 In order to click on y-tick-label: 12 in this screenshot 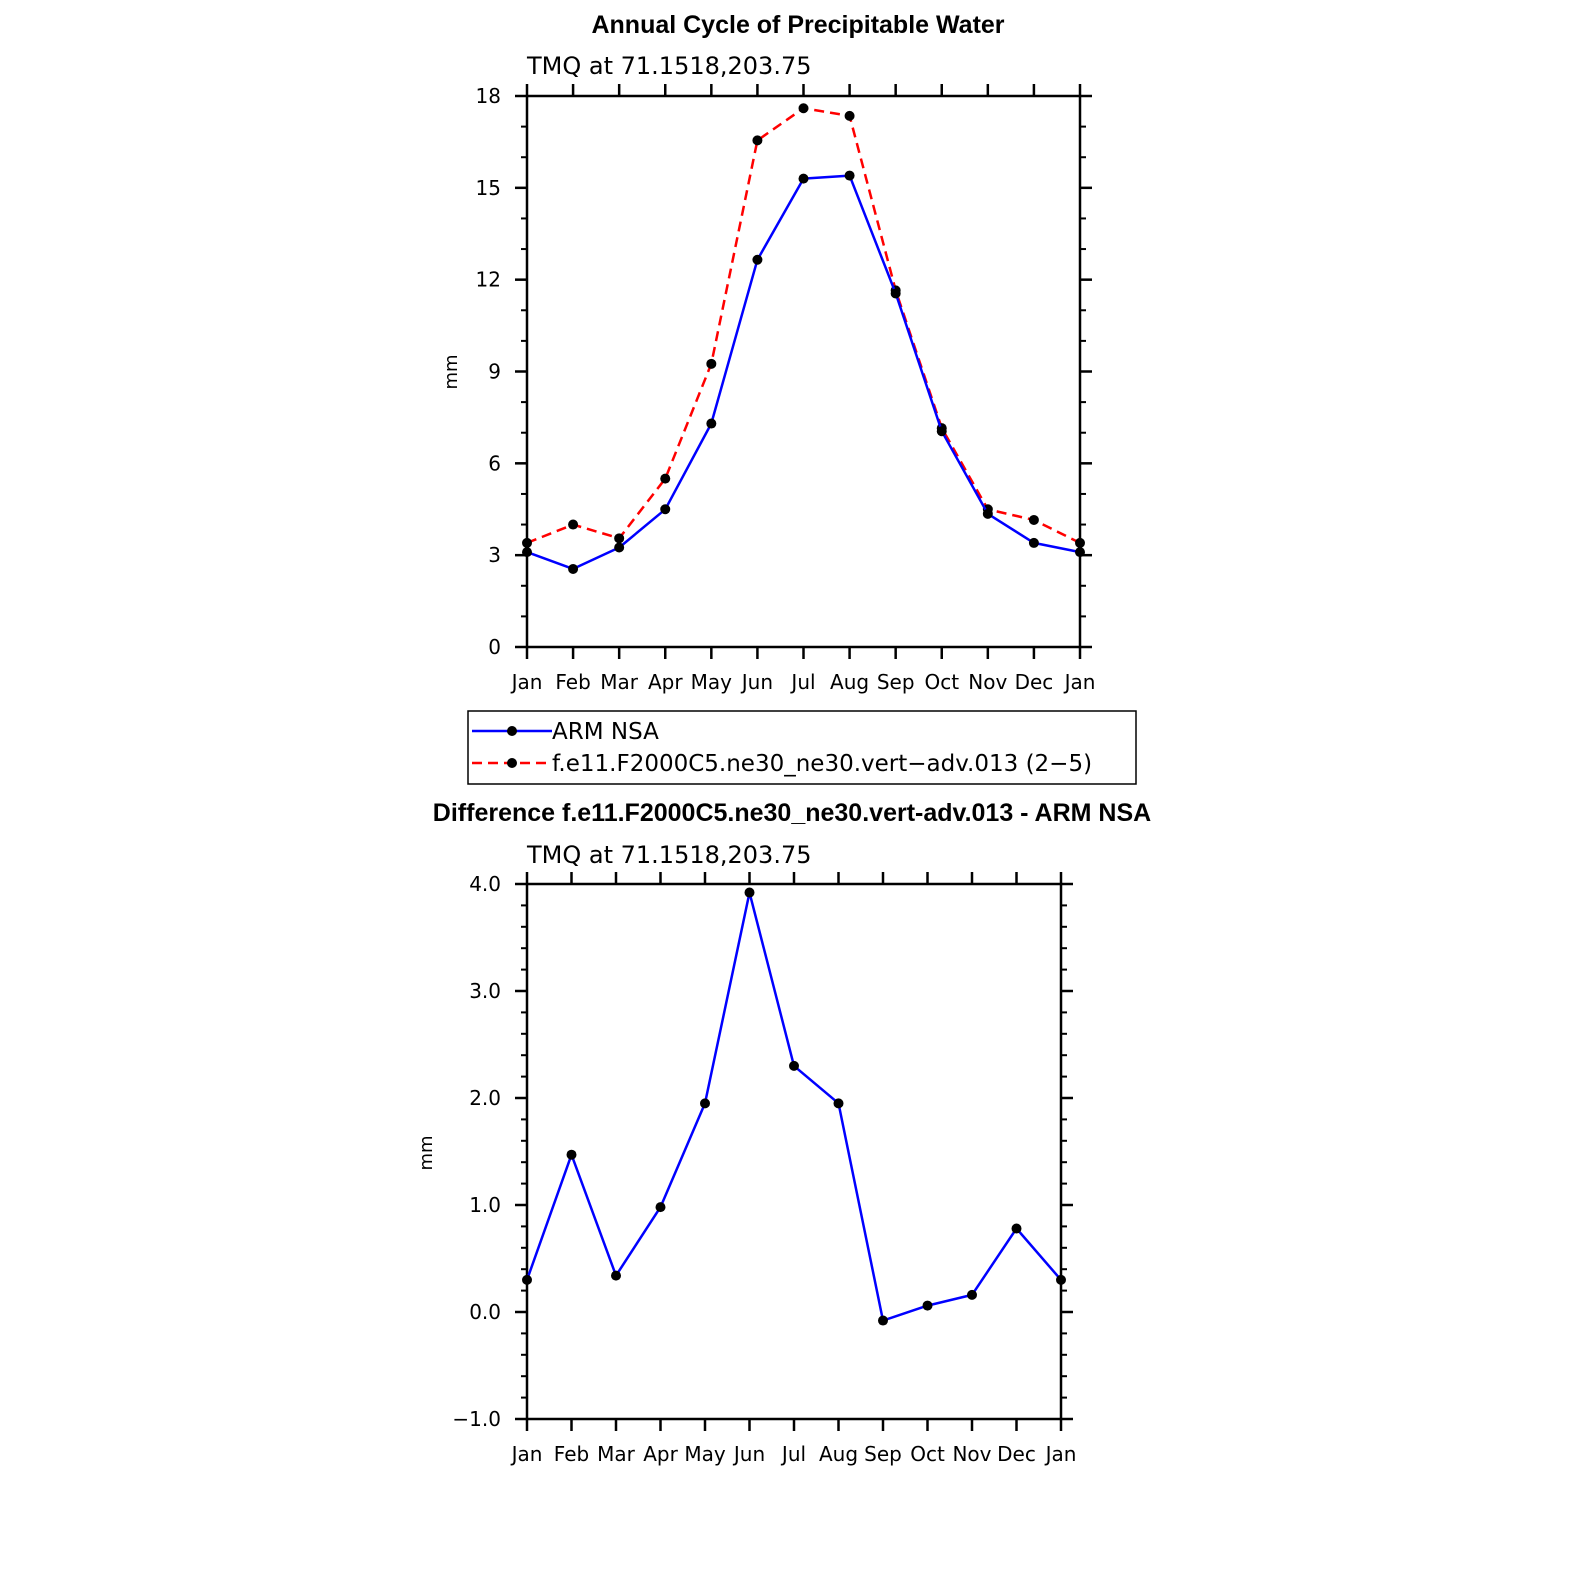, I will do `click(488, 280)`.